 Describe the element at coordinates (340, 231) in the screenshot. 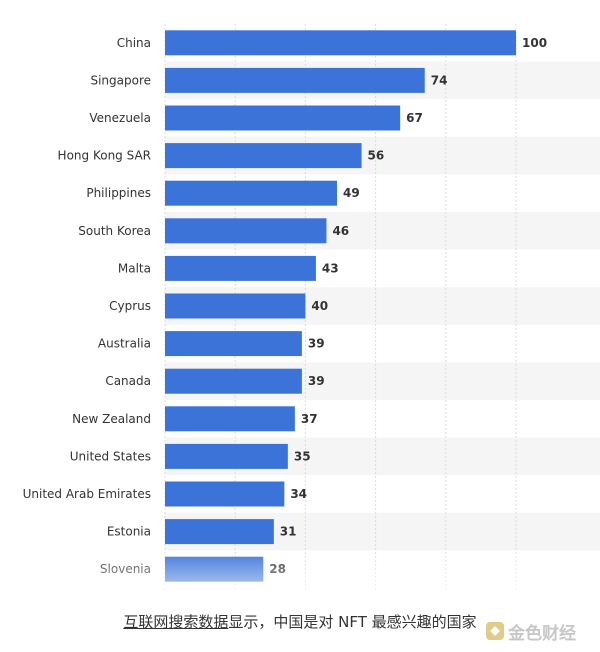

I see `value-label: 46` at that location.